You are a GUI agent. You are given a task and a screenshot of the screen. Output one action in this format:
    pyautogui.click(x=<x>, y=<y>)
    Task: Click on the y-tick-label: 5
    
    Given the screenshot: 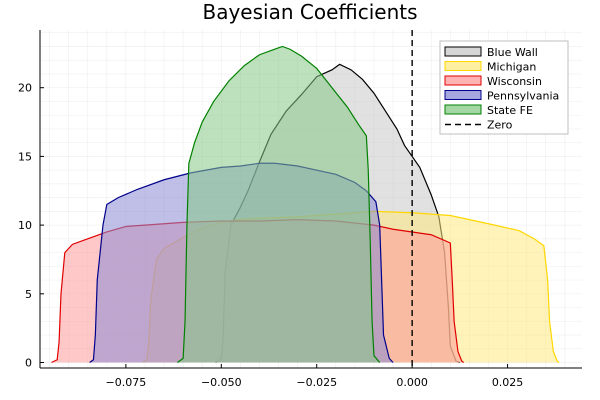 What is the action you would take?
    pyautogui.click(x=28, y=294)
    